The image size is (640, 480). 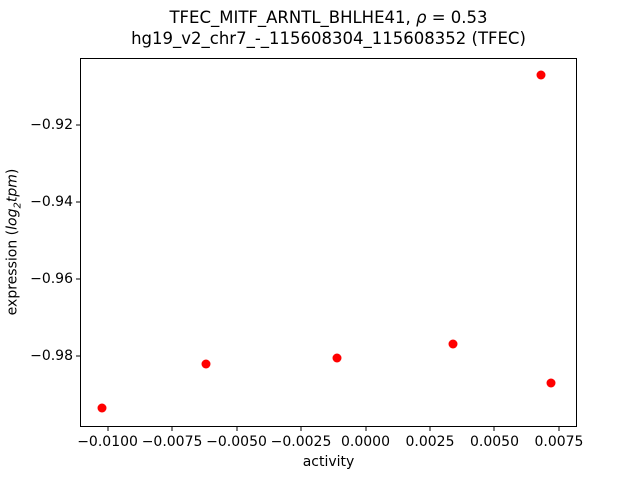 What do you see at coordinates (328, 462) in the screenshot?
I see `x-axis-label: activity` at bounding box center [328, 462].